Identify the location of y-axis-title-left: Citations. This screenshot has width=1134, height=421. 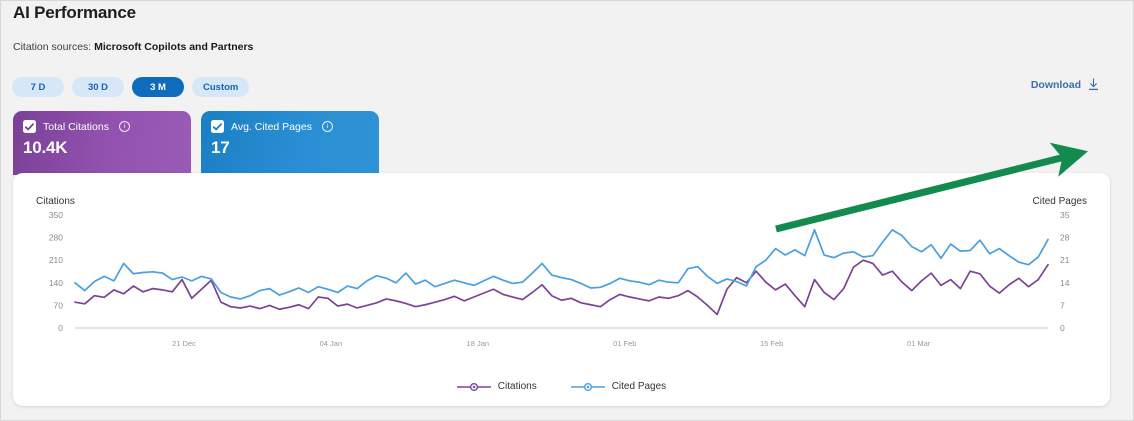
(55, 201).